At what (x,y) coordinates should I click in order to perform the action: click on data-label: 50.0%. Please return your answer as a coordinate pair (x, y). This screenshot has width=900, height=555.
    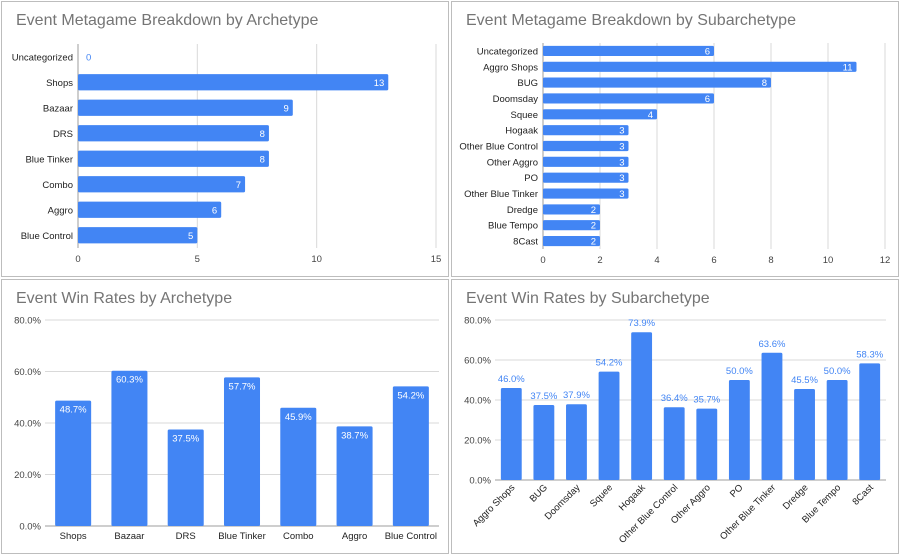
    Looking at the image, I should click on (739, 371).